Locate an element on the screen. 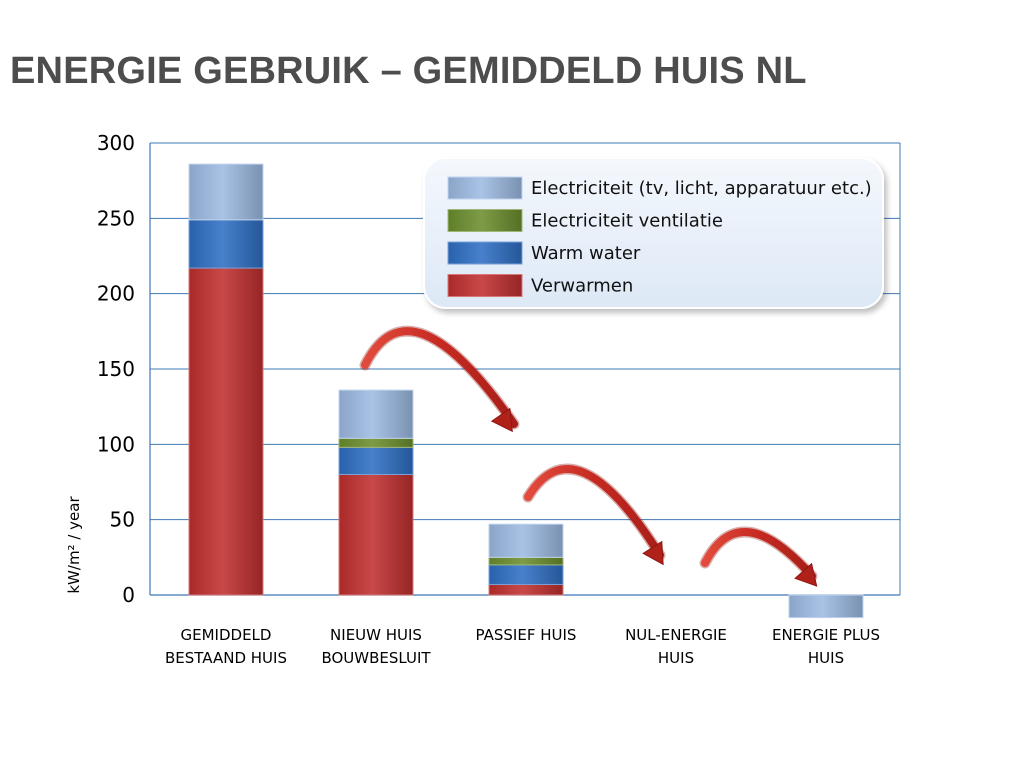 The height and width of the screenshot is (768, 1024). legend-label: Electriciteit ventilatie is located at coordinates (627, 221).